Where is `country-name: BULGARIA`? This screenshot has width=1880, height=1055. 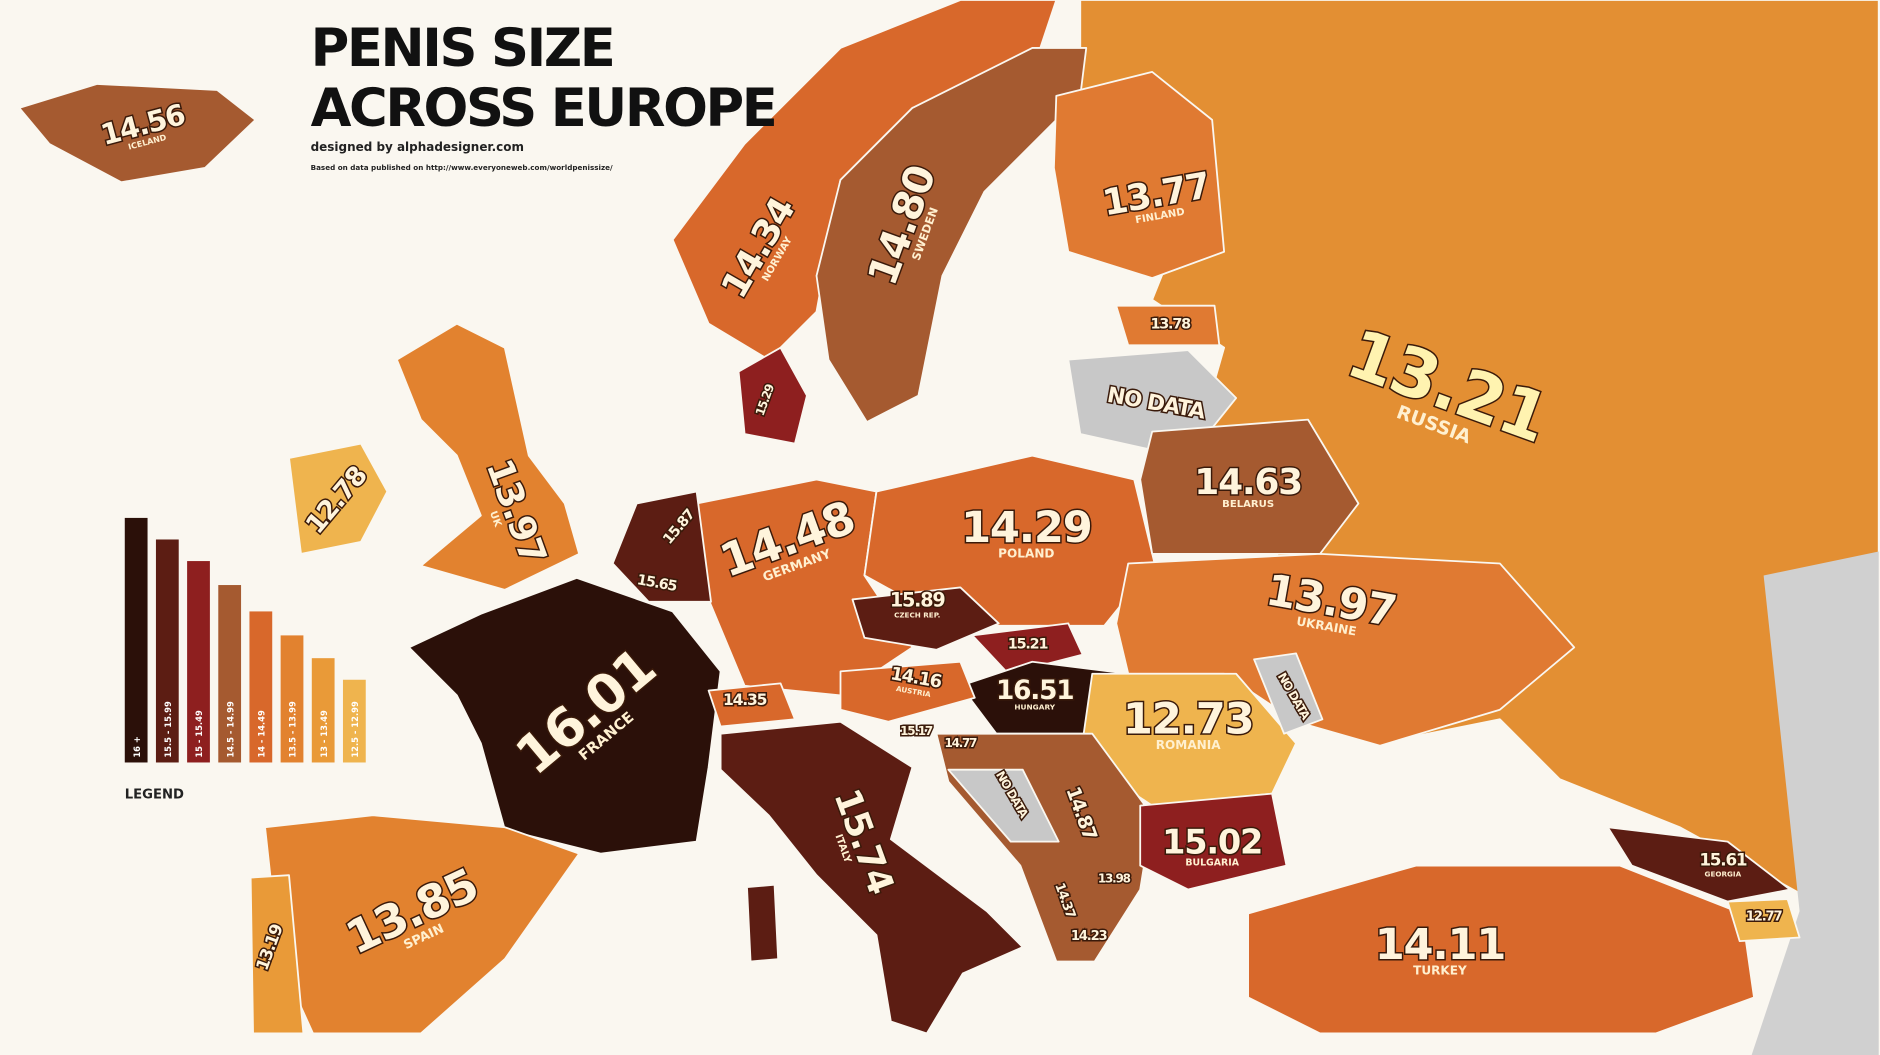
country-name: BULGARIA is located at coordinates (1212, 863).